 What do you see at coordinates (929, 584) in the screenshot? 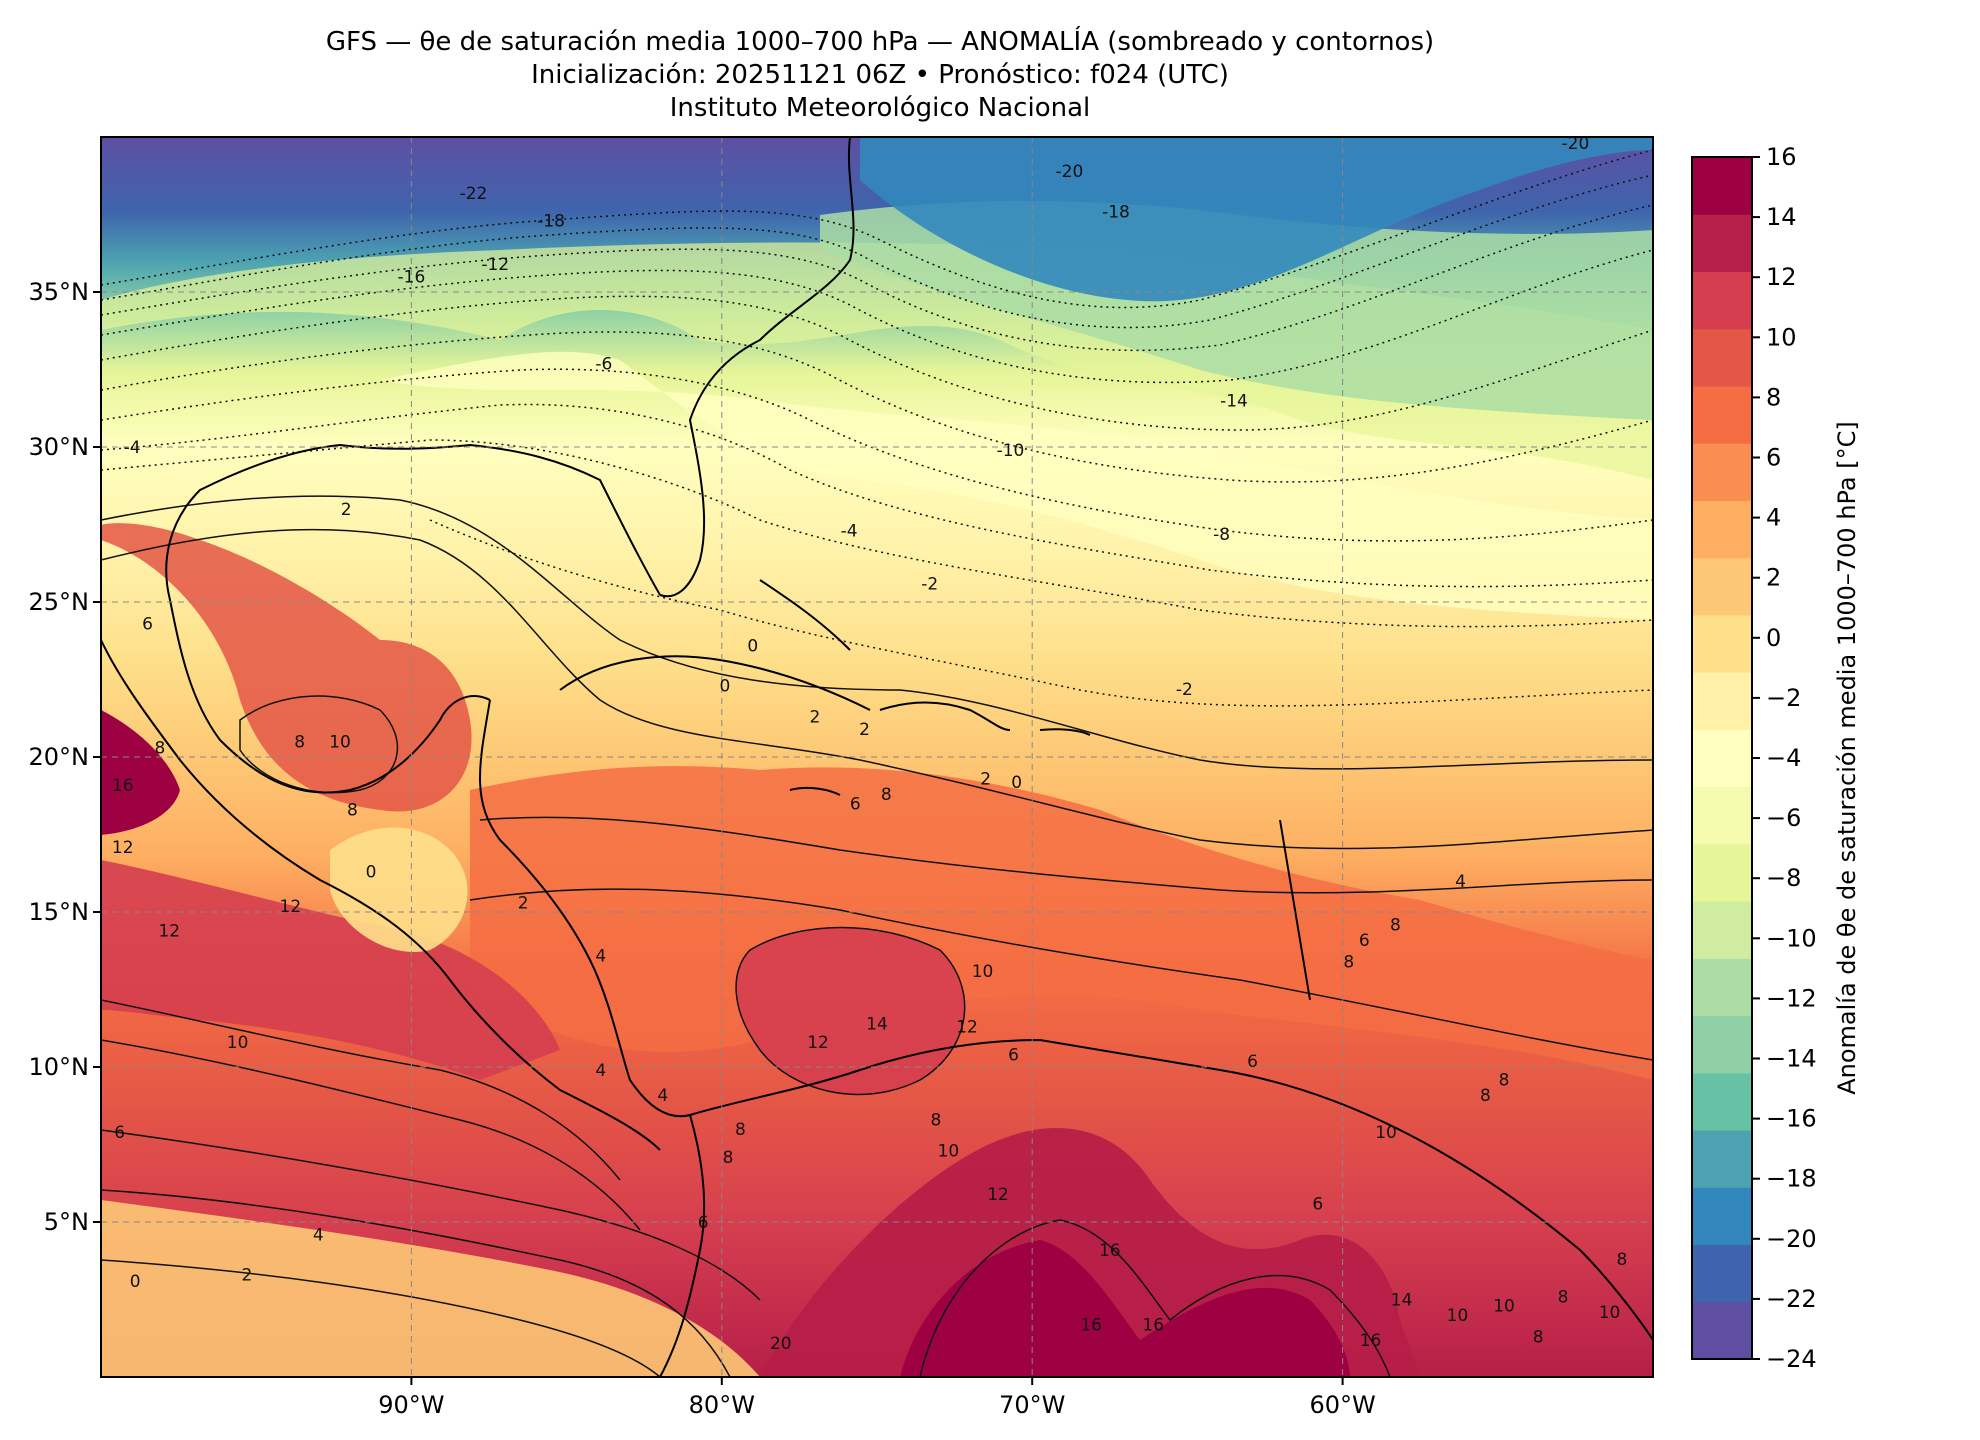
I see `contour-label: -2` at bounding box center [929, 584].